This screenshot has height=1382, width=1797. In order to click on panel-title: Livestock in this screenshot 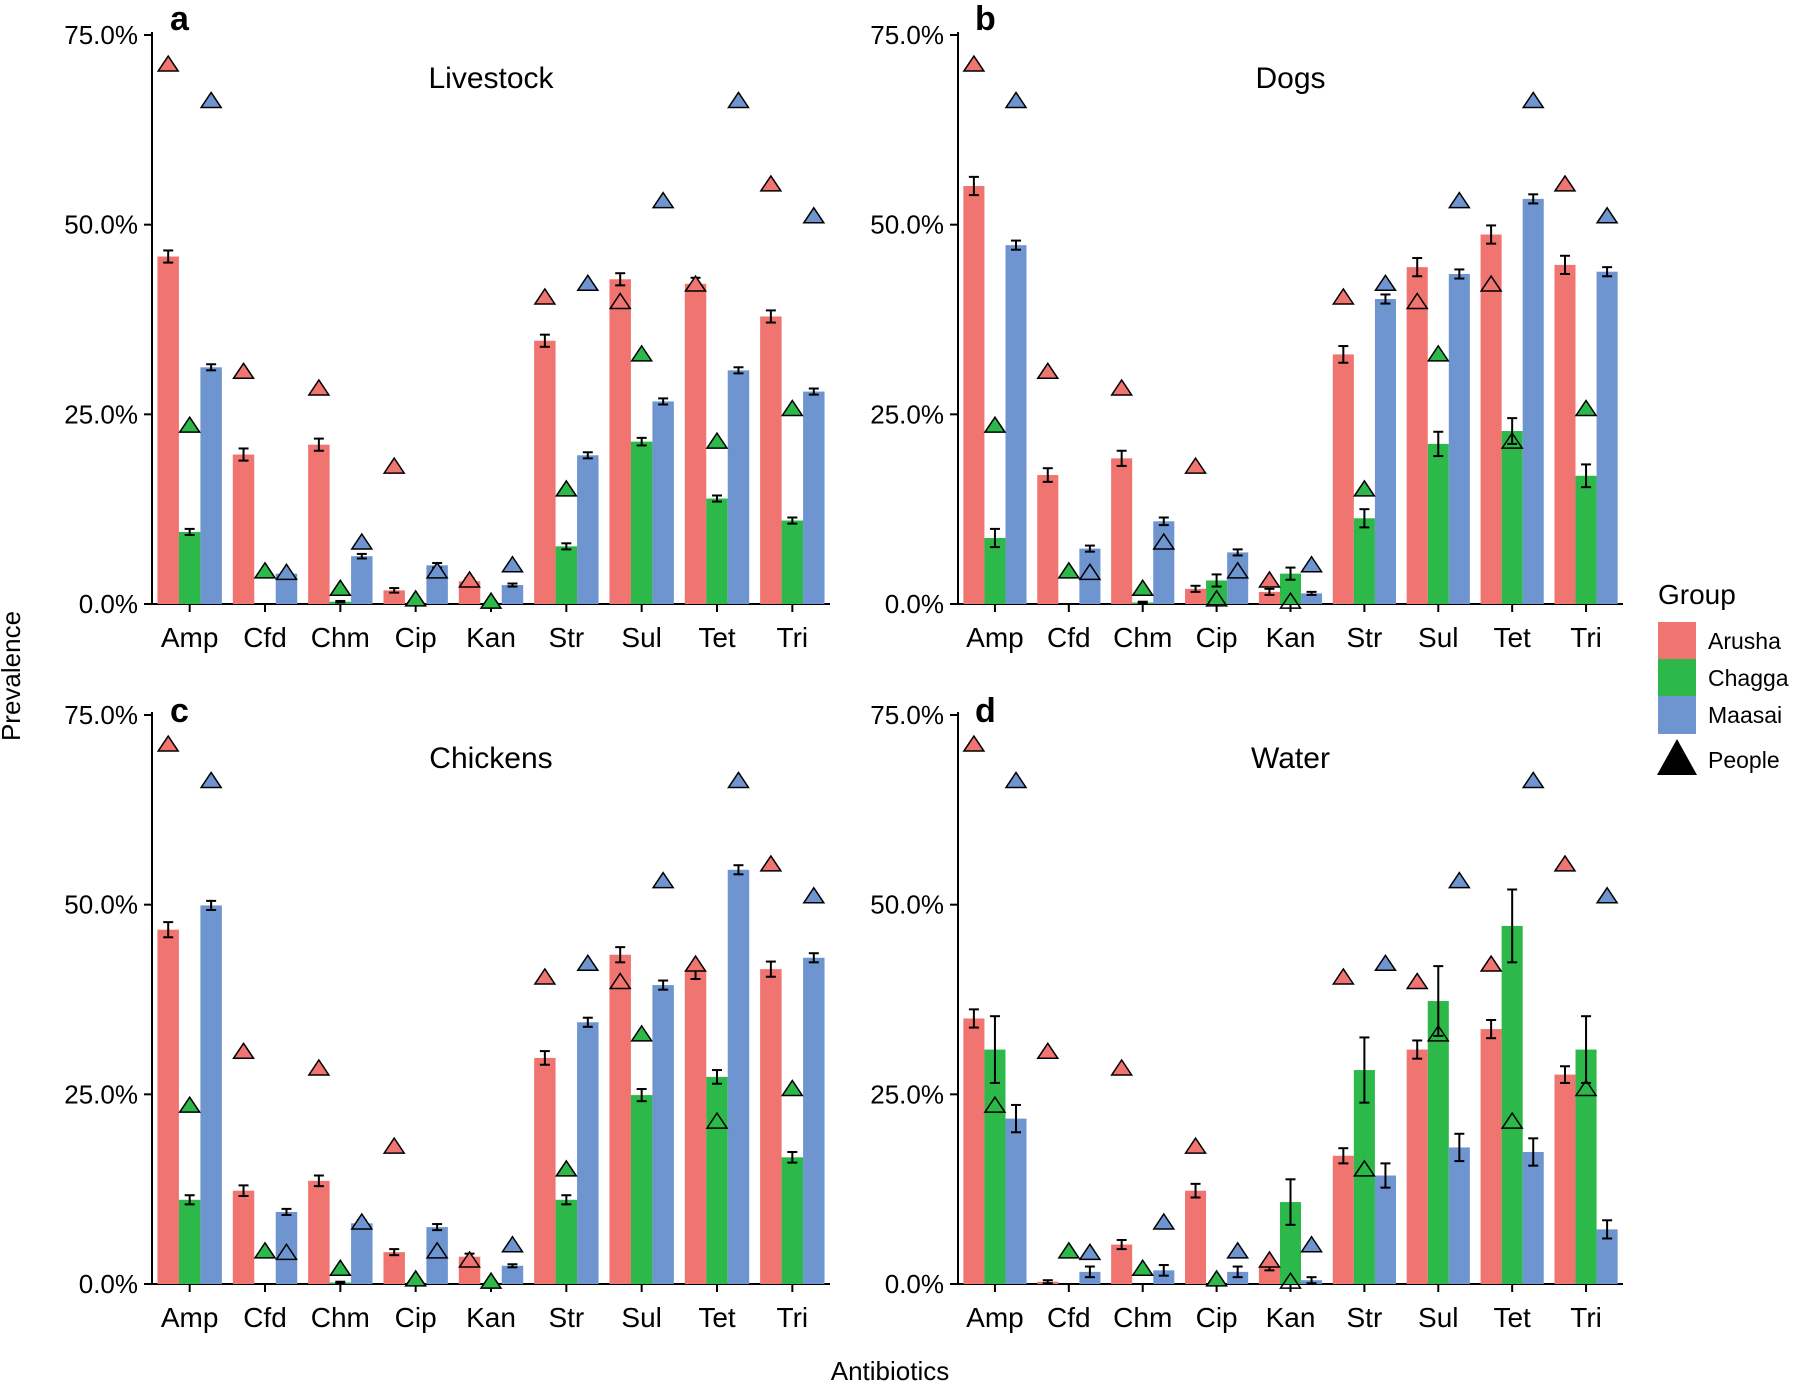, I will do `click(491, 78)`.